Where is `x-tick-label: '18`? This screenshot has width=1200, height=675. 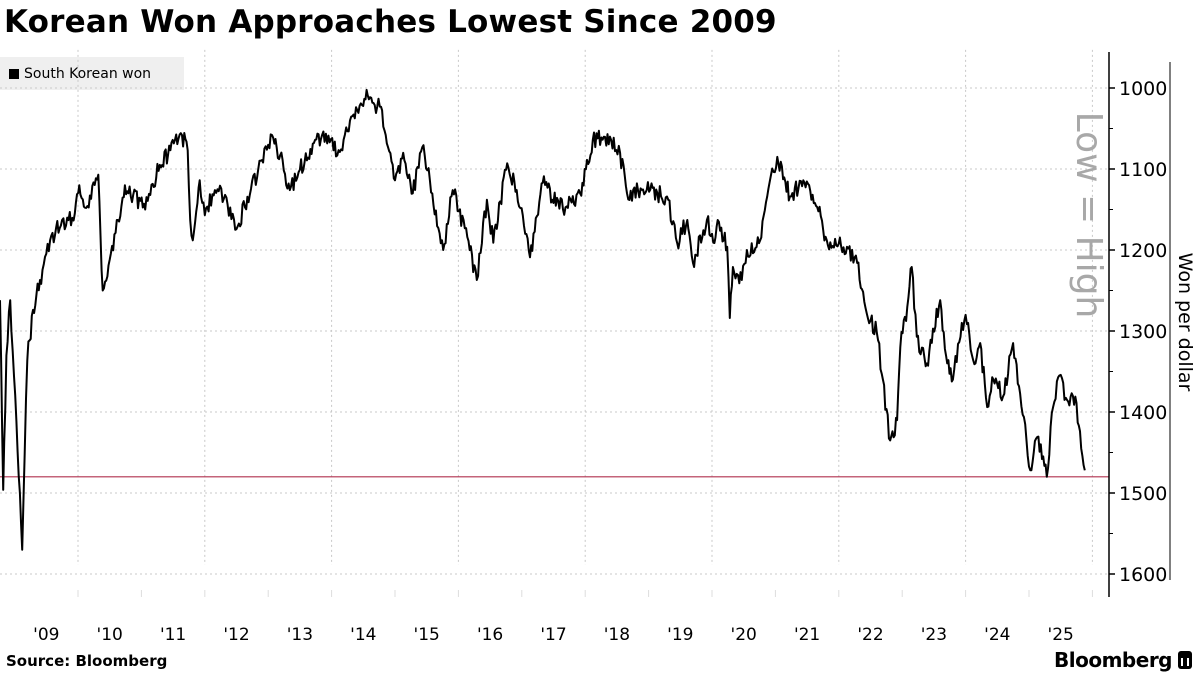
x-tick-label: '18 is located at coordinates (617, 635).